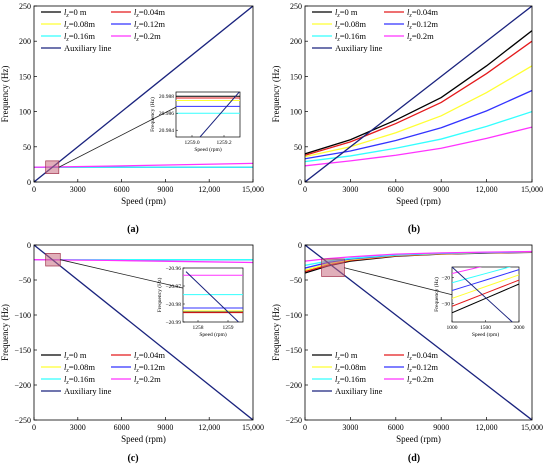 Image resolution: width=550 pixels, height=468 pixels. I want to click on x-tick-label: 9000, so click(441, 189).